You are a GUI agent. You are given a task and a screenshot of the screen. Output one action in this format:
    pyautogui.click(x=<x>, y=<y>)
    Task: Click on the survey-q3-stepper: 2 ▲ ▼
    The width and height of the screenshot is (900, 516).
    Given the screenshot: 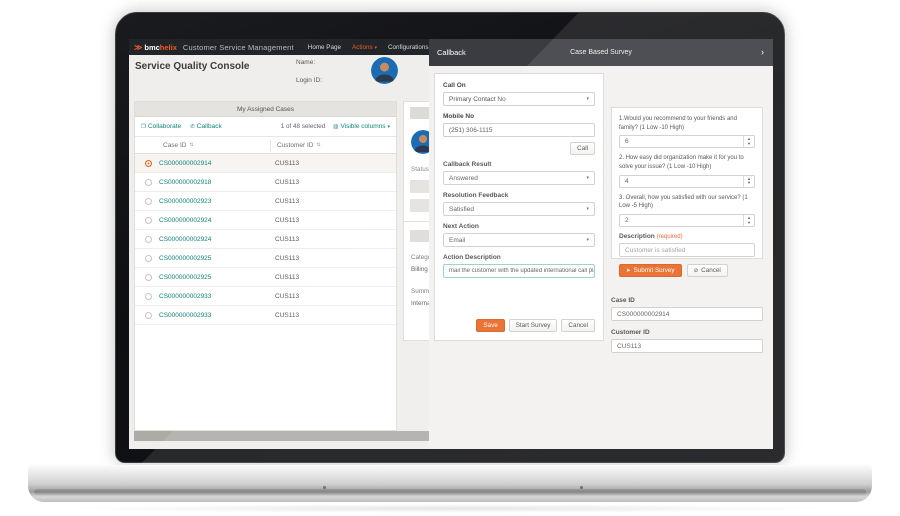 What is the action you would take?
    pyautogui.click(x=687, y=221)
    